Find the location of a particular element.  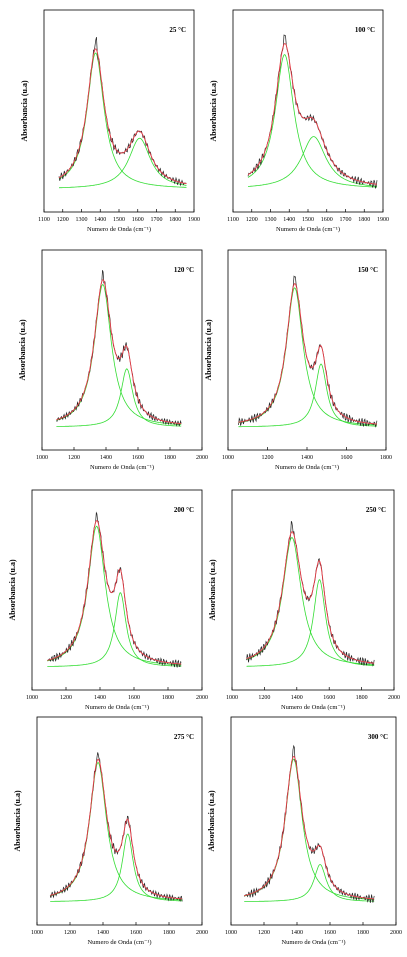

temperature-label: 300 °C is located at coordinates (378, 737).